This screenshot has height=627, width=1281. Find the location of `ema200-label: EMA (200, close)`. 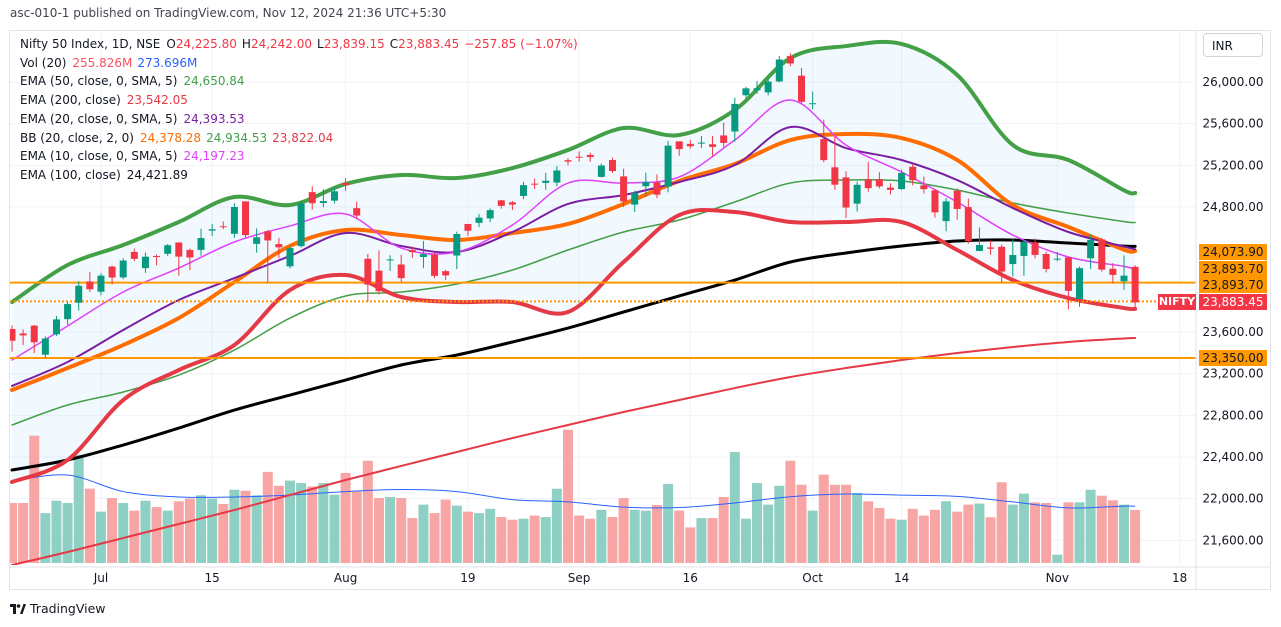

ema200-label: EMA (200, close) is located at coordinates (70, 100).